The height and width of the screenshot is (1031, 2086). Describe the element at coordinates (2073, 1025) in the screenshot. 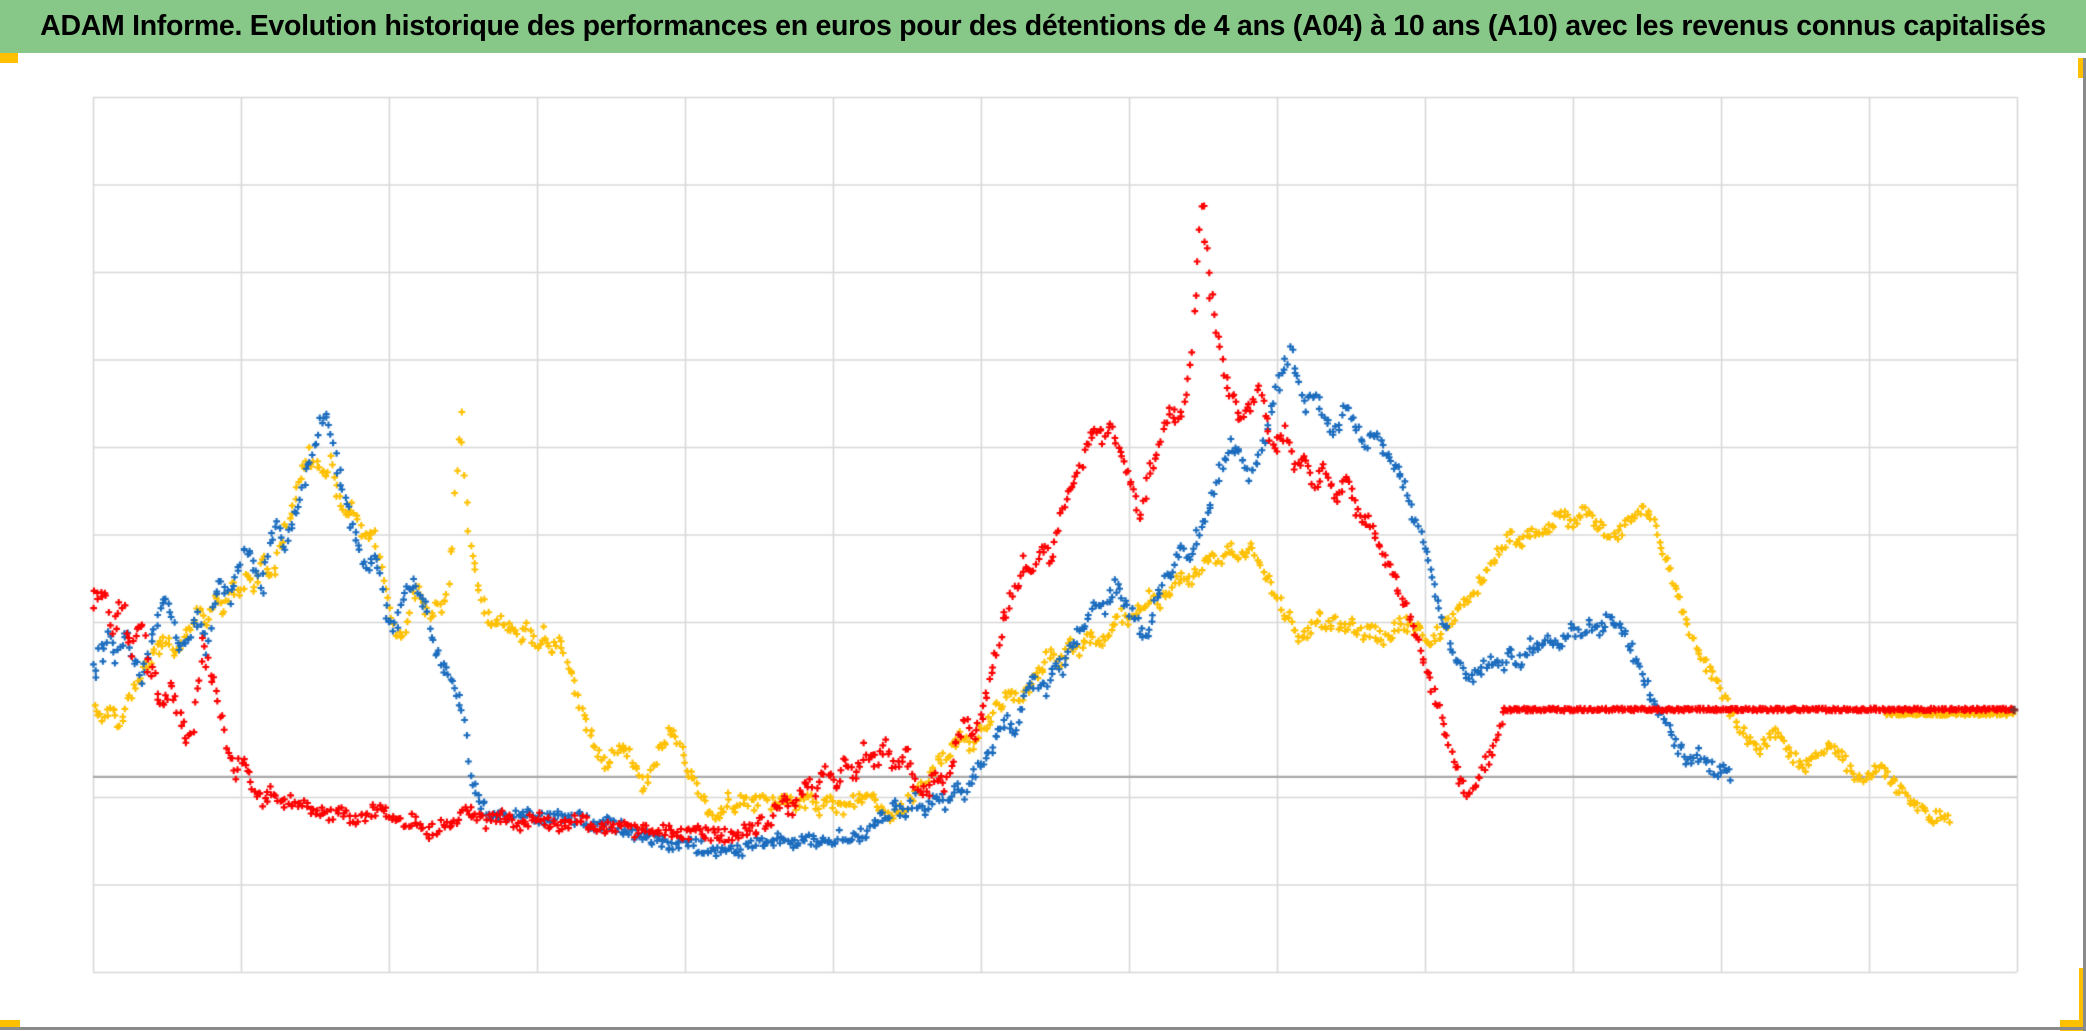

I see `yellow-accent-bottom-right-horizontal` at that location.